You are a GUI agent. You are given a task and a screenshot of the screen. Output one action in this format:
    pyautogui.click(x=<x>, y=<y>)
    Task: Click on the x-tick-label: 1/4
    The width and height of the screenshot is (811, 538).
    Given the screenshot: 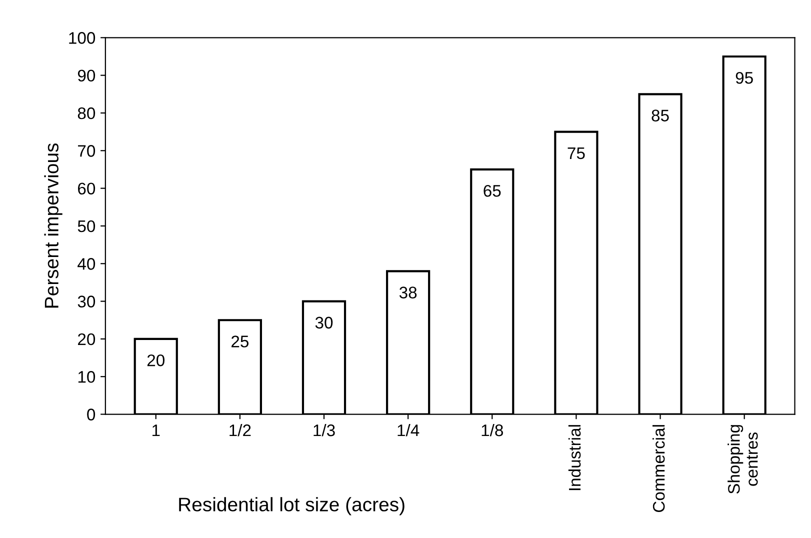 What is the action you would take?
    pyautogui.click(x=409, y=430)
    